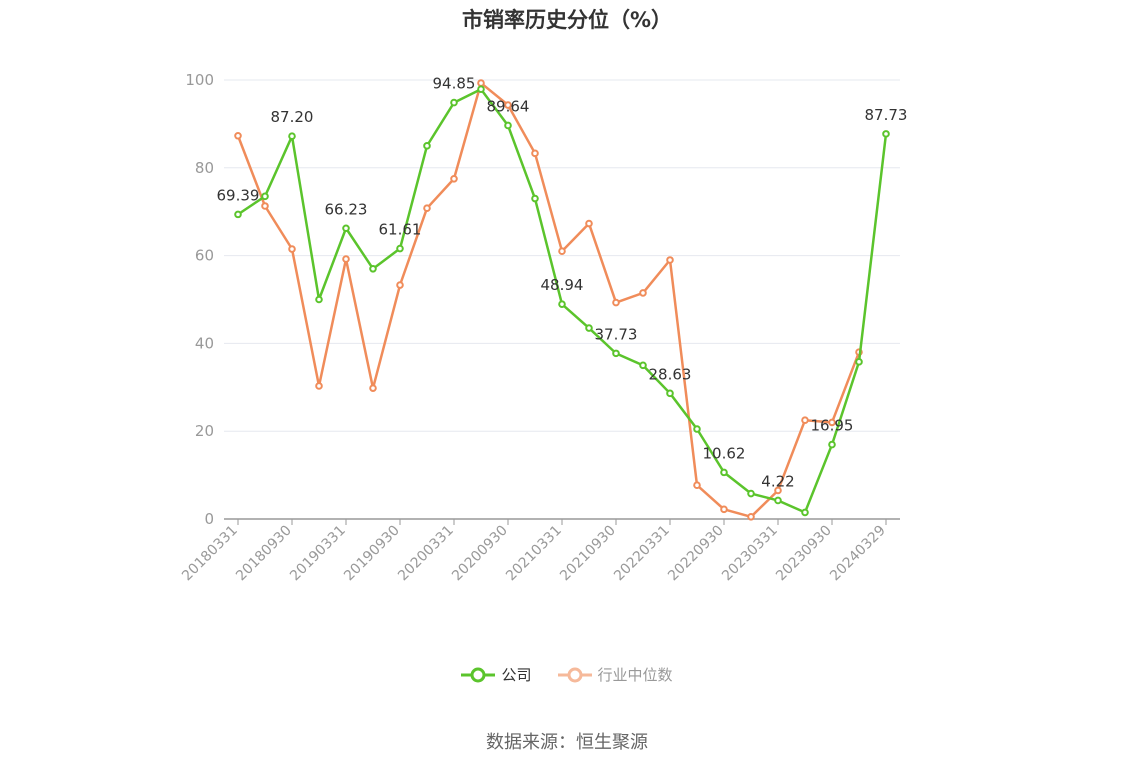 This screenshot has width=1134, height=766. I want to click on data-label: 69.39, so click(238, 195).